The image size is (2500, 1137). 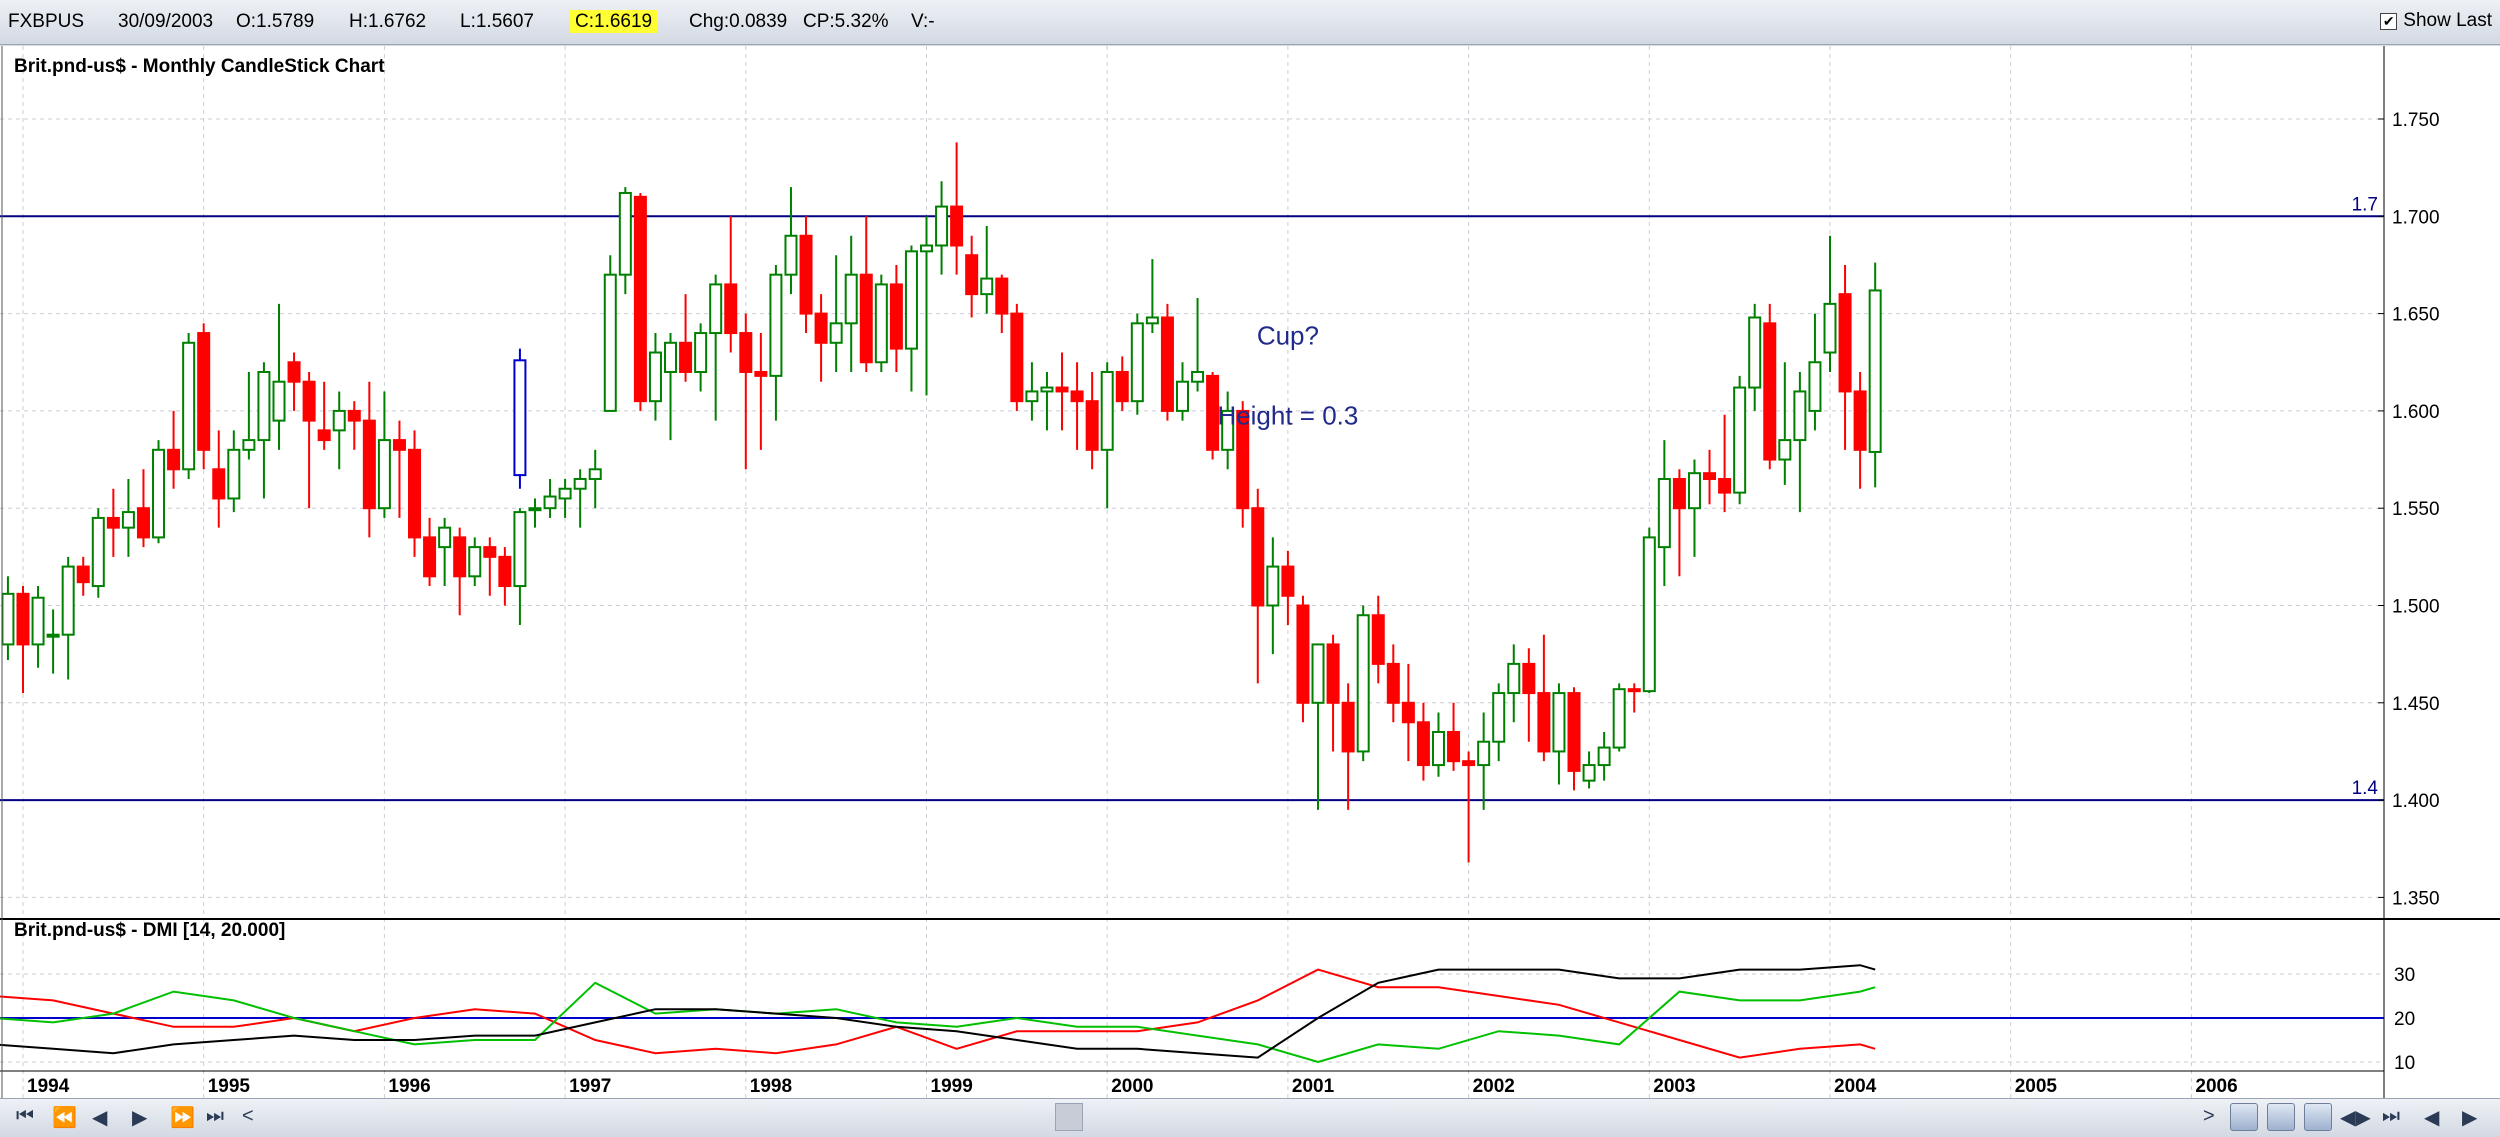 What do you see at coordinates (2436, 21) in the screenshot?
I see `show-last-toggle: ✔ Show Last` at bounding box center [2436, 21].